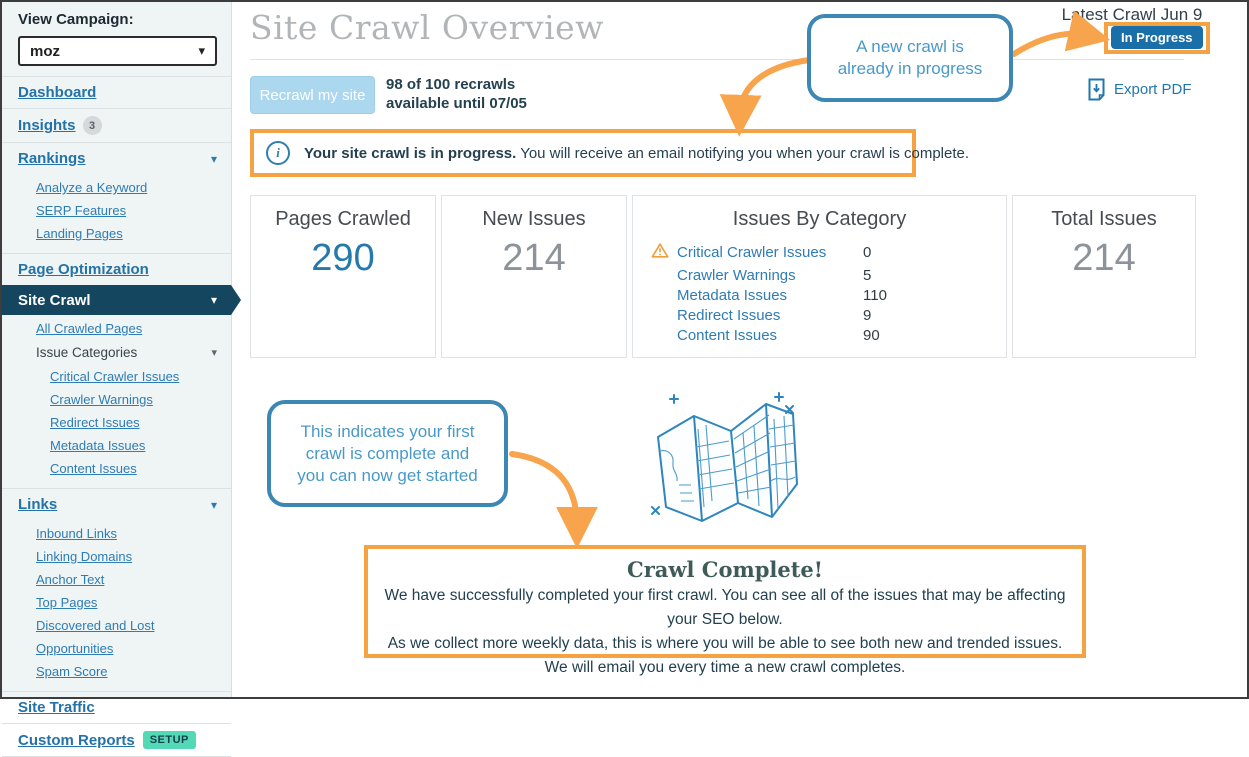 This screenshot has width=1249, height=757. I want to click on banner-text-bold: Your site crawl is in progress., so click(410, 153).